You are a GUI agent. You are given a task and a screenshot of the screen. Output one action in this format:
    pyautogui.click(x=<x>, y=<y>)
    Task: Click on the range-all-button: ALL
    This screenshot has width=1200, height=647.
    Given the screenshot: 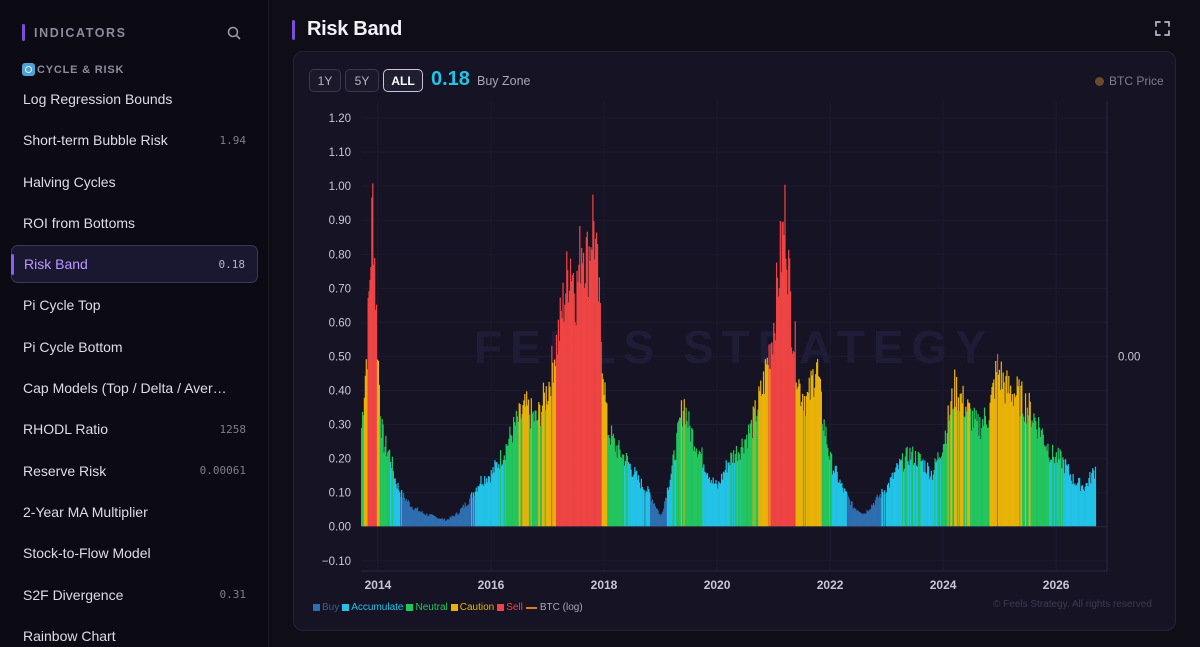 What is the action you would take?
    pyautogui.click(x=403, y=80)
    